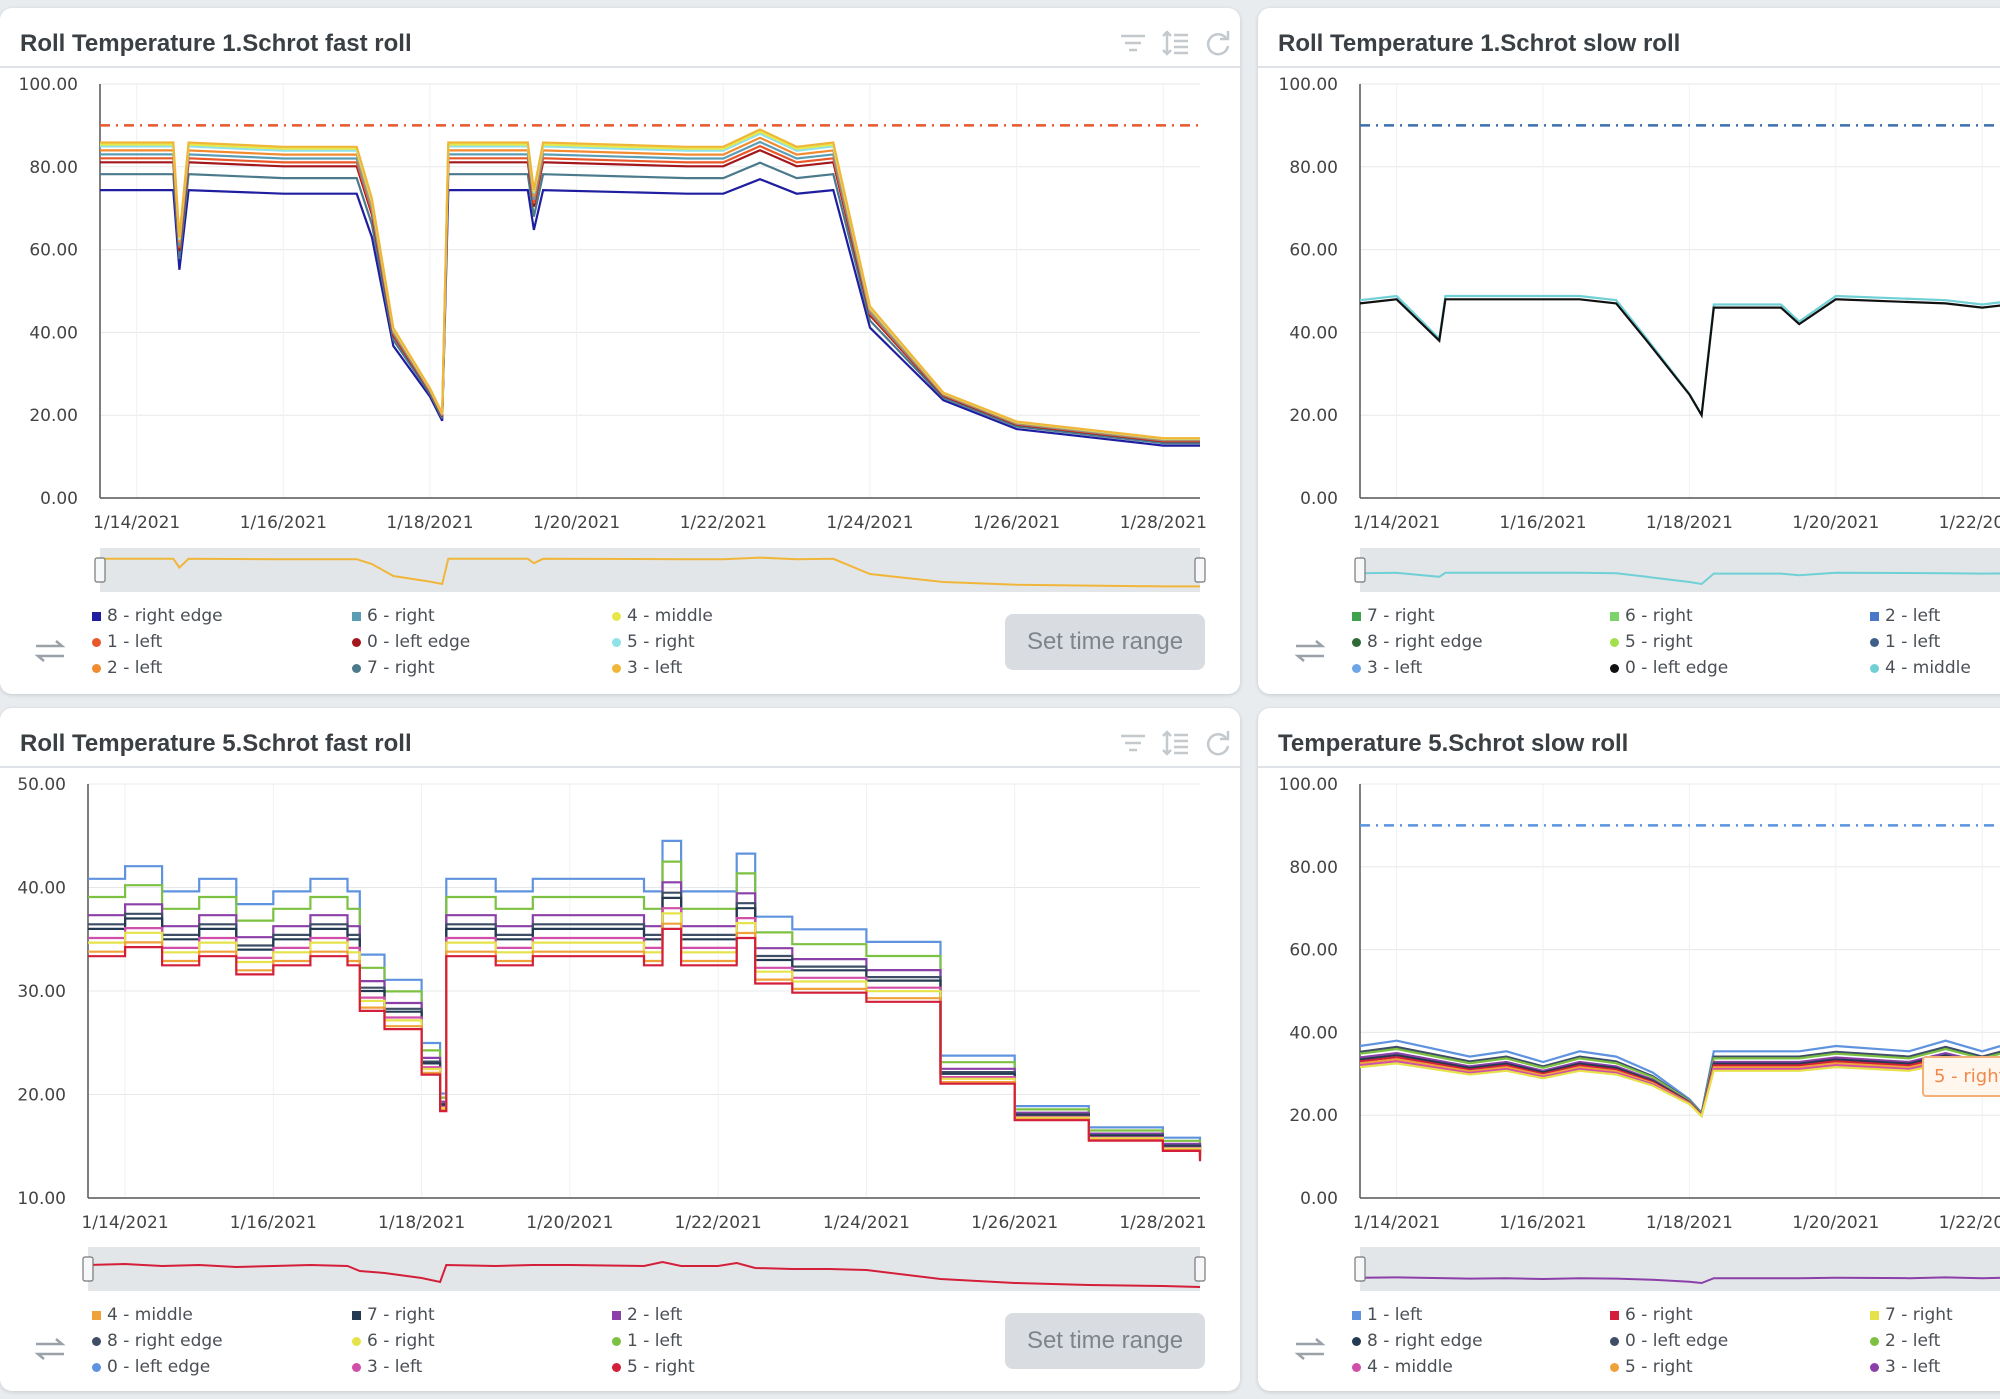 The image size is (2000, 1399). I want to click on panel-toolbar, so click(1175, 43).